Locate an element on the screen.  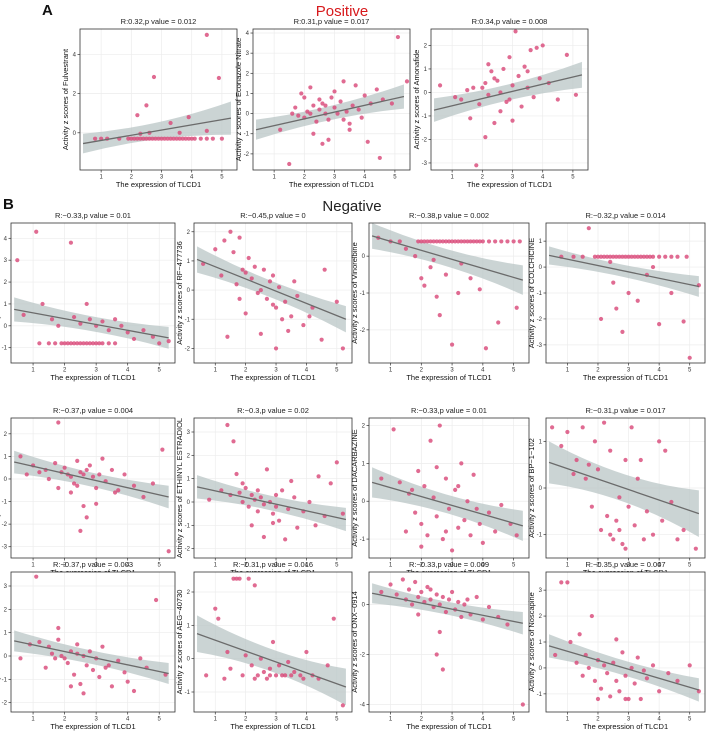
y-tick-label: -1 is located at coordinates (188, 693).